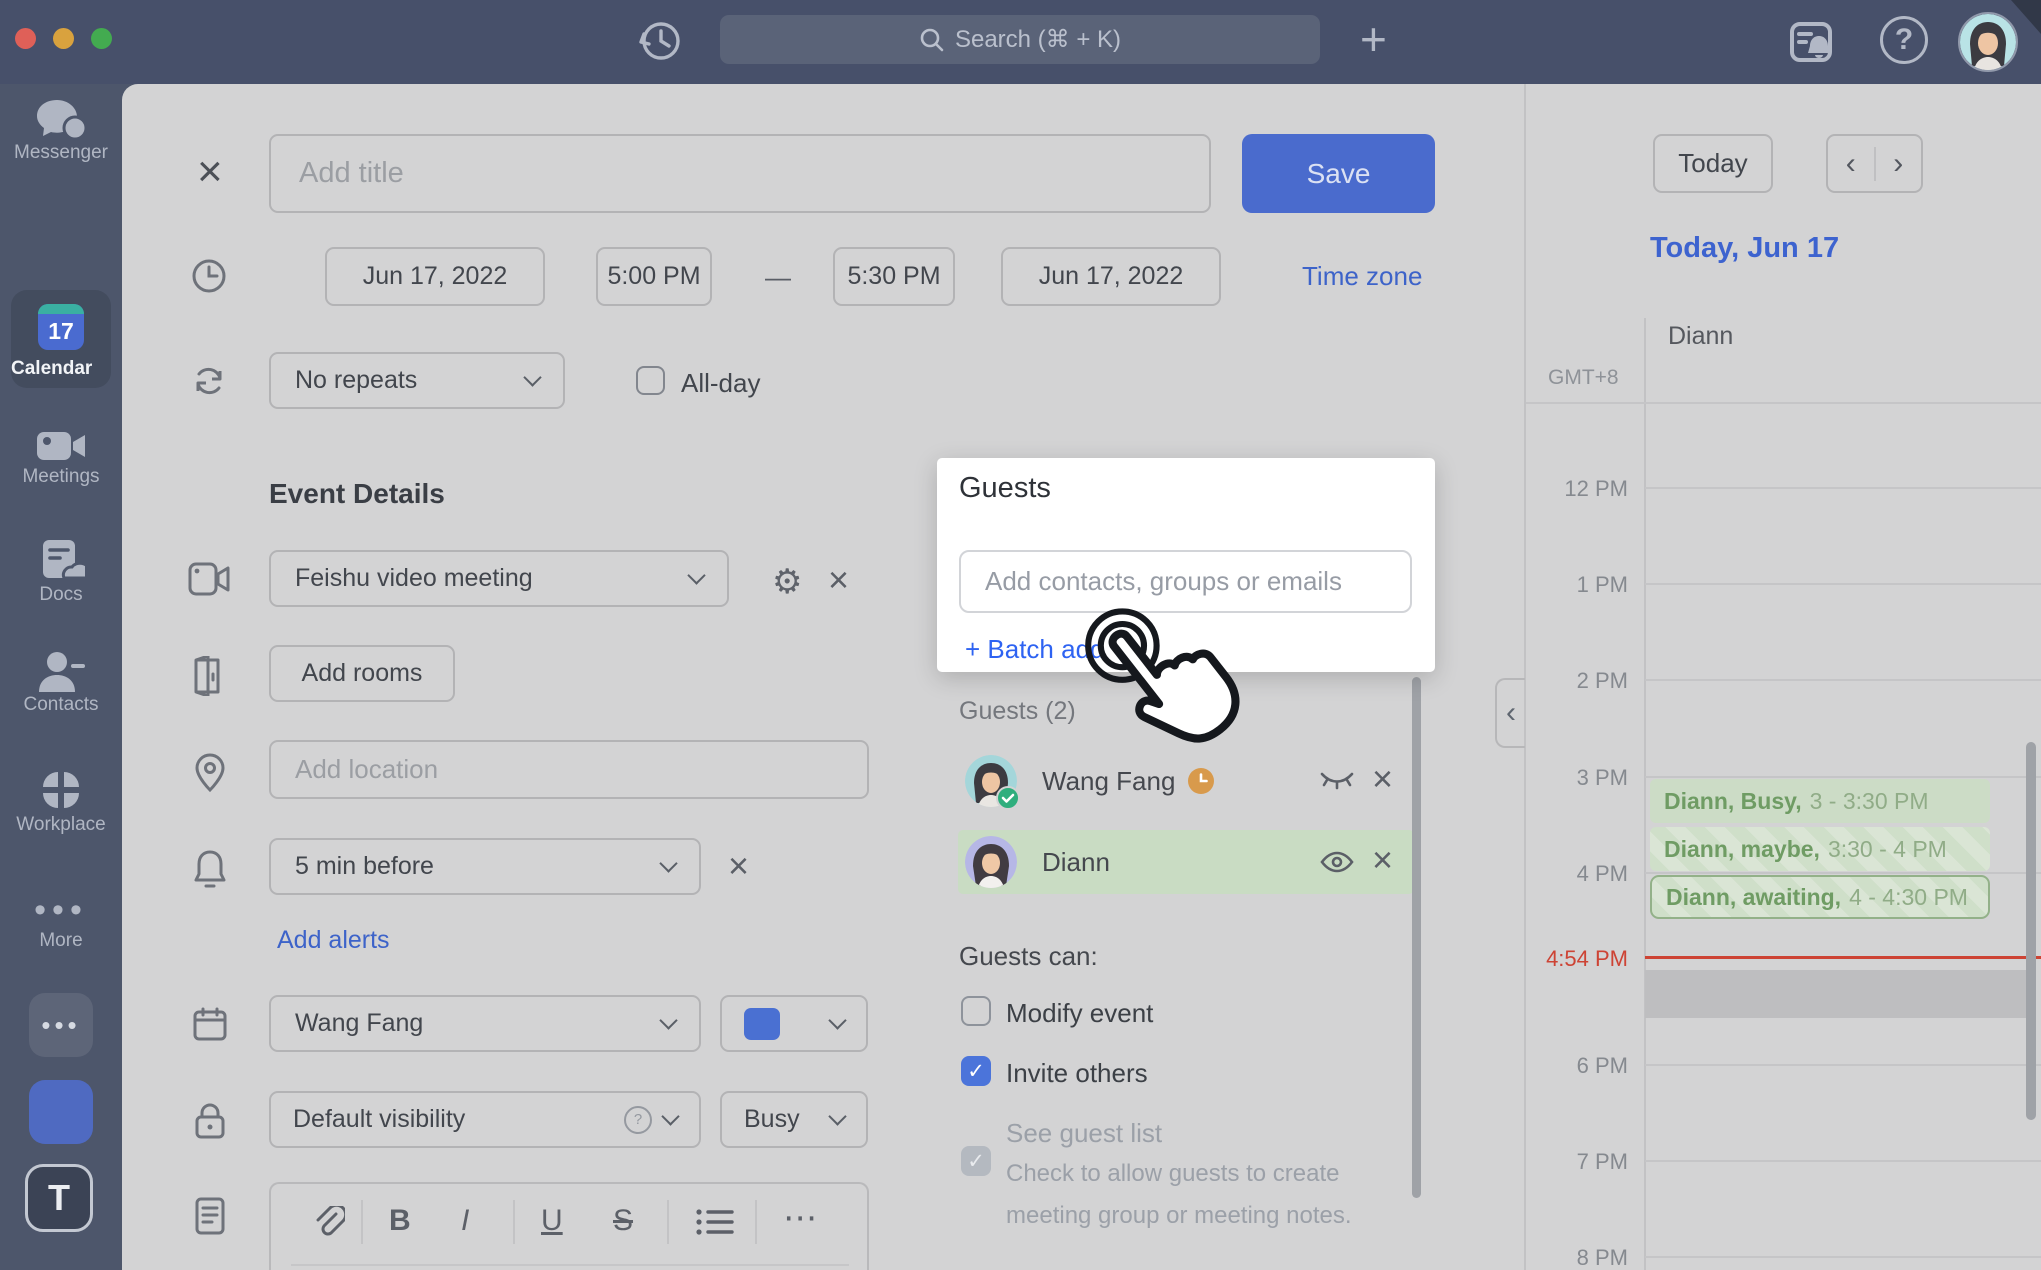 This screenshot has width=2041, height=1270. What do you see at coordinates (1080, 1013) in the screenshot?
I see `modify-event-label: Modify event` at bounding box center [1080, 1013].